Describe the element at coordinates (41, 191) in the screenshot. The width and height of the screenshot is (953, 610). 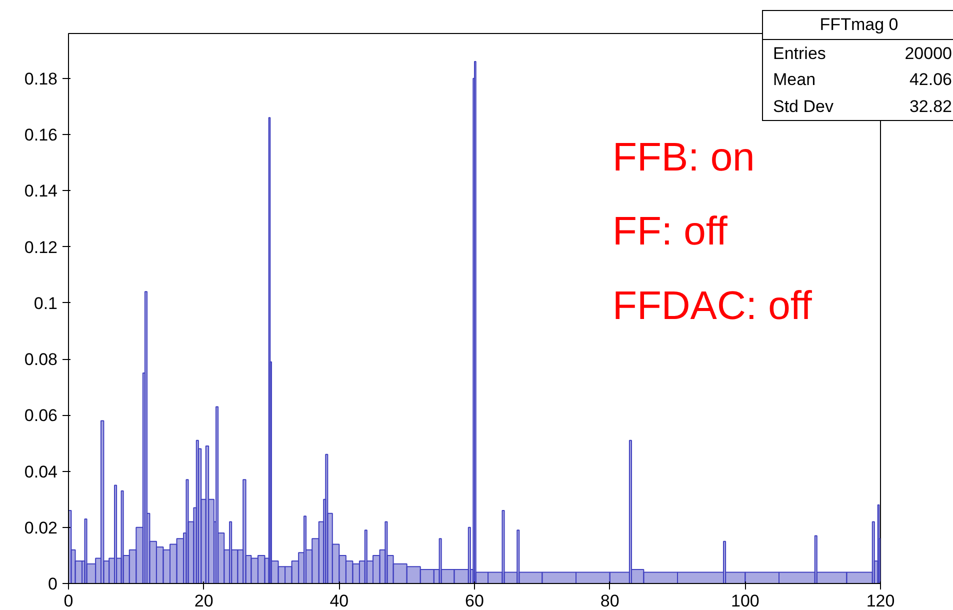
I see `y-tick-label: 0.14` at that location.